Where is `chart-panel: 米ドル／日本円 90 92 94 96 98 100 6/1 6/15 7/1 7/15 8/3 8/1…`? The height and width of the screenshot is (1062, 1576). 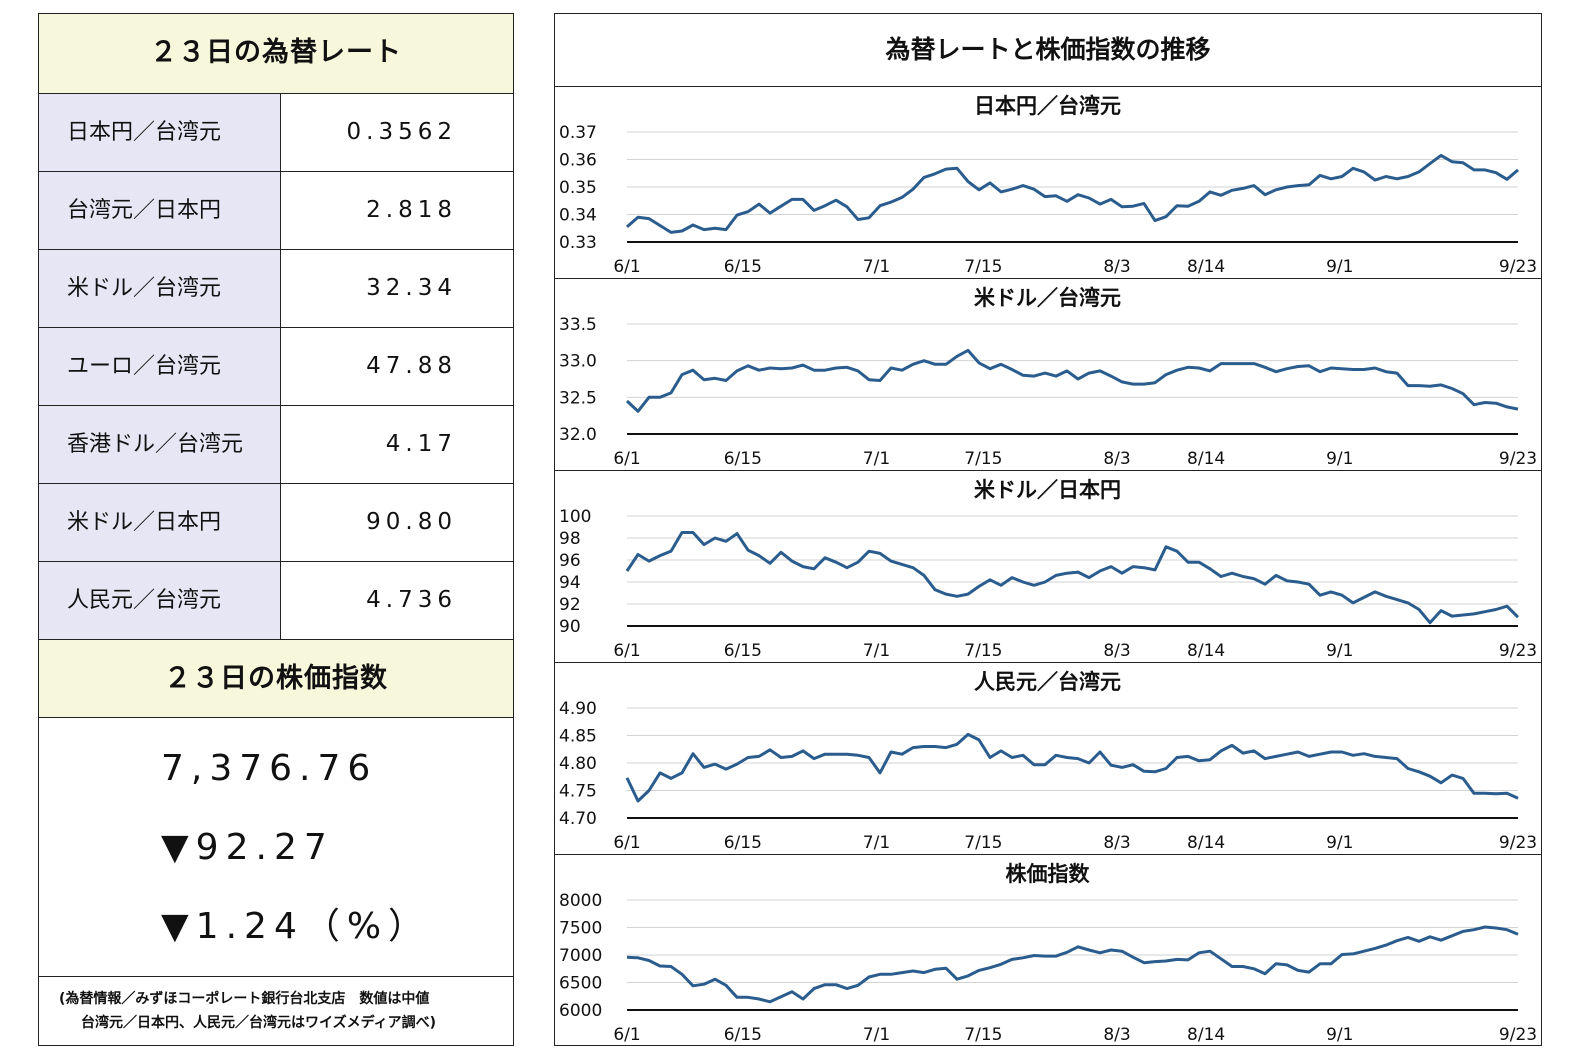
chart-panel: 米ドル／日本円 90 92 94 96 98 100 6/1 6/15 7/1 7/15 8/3 8/1… is located at coordinates (1048, 567).